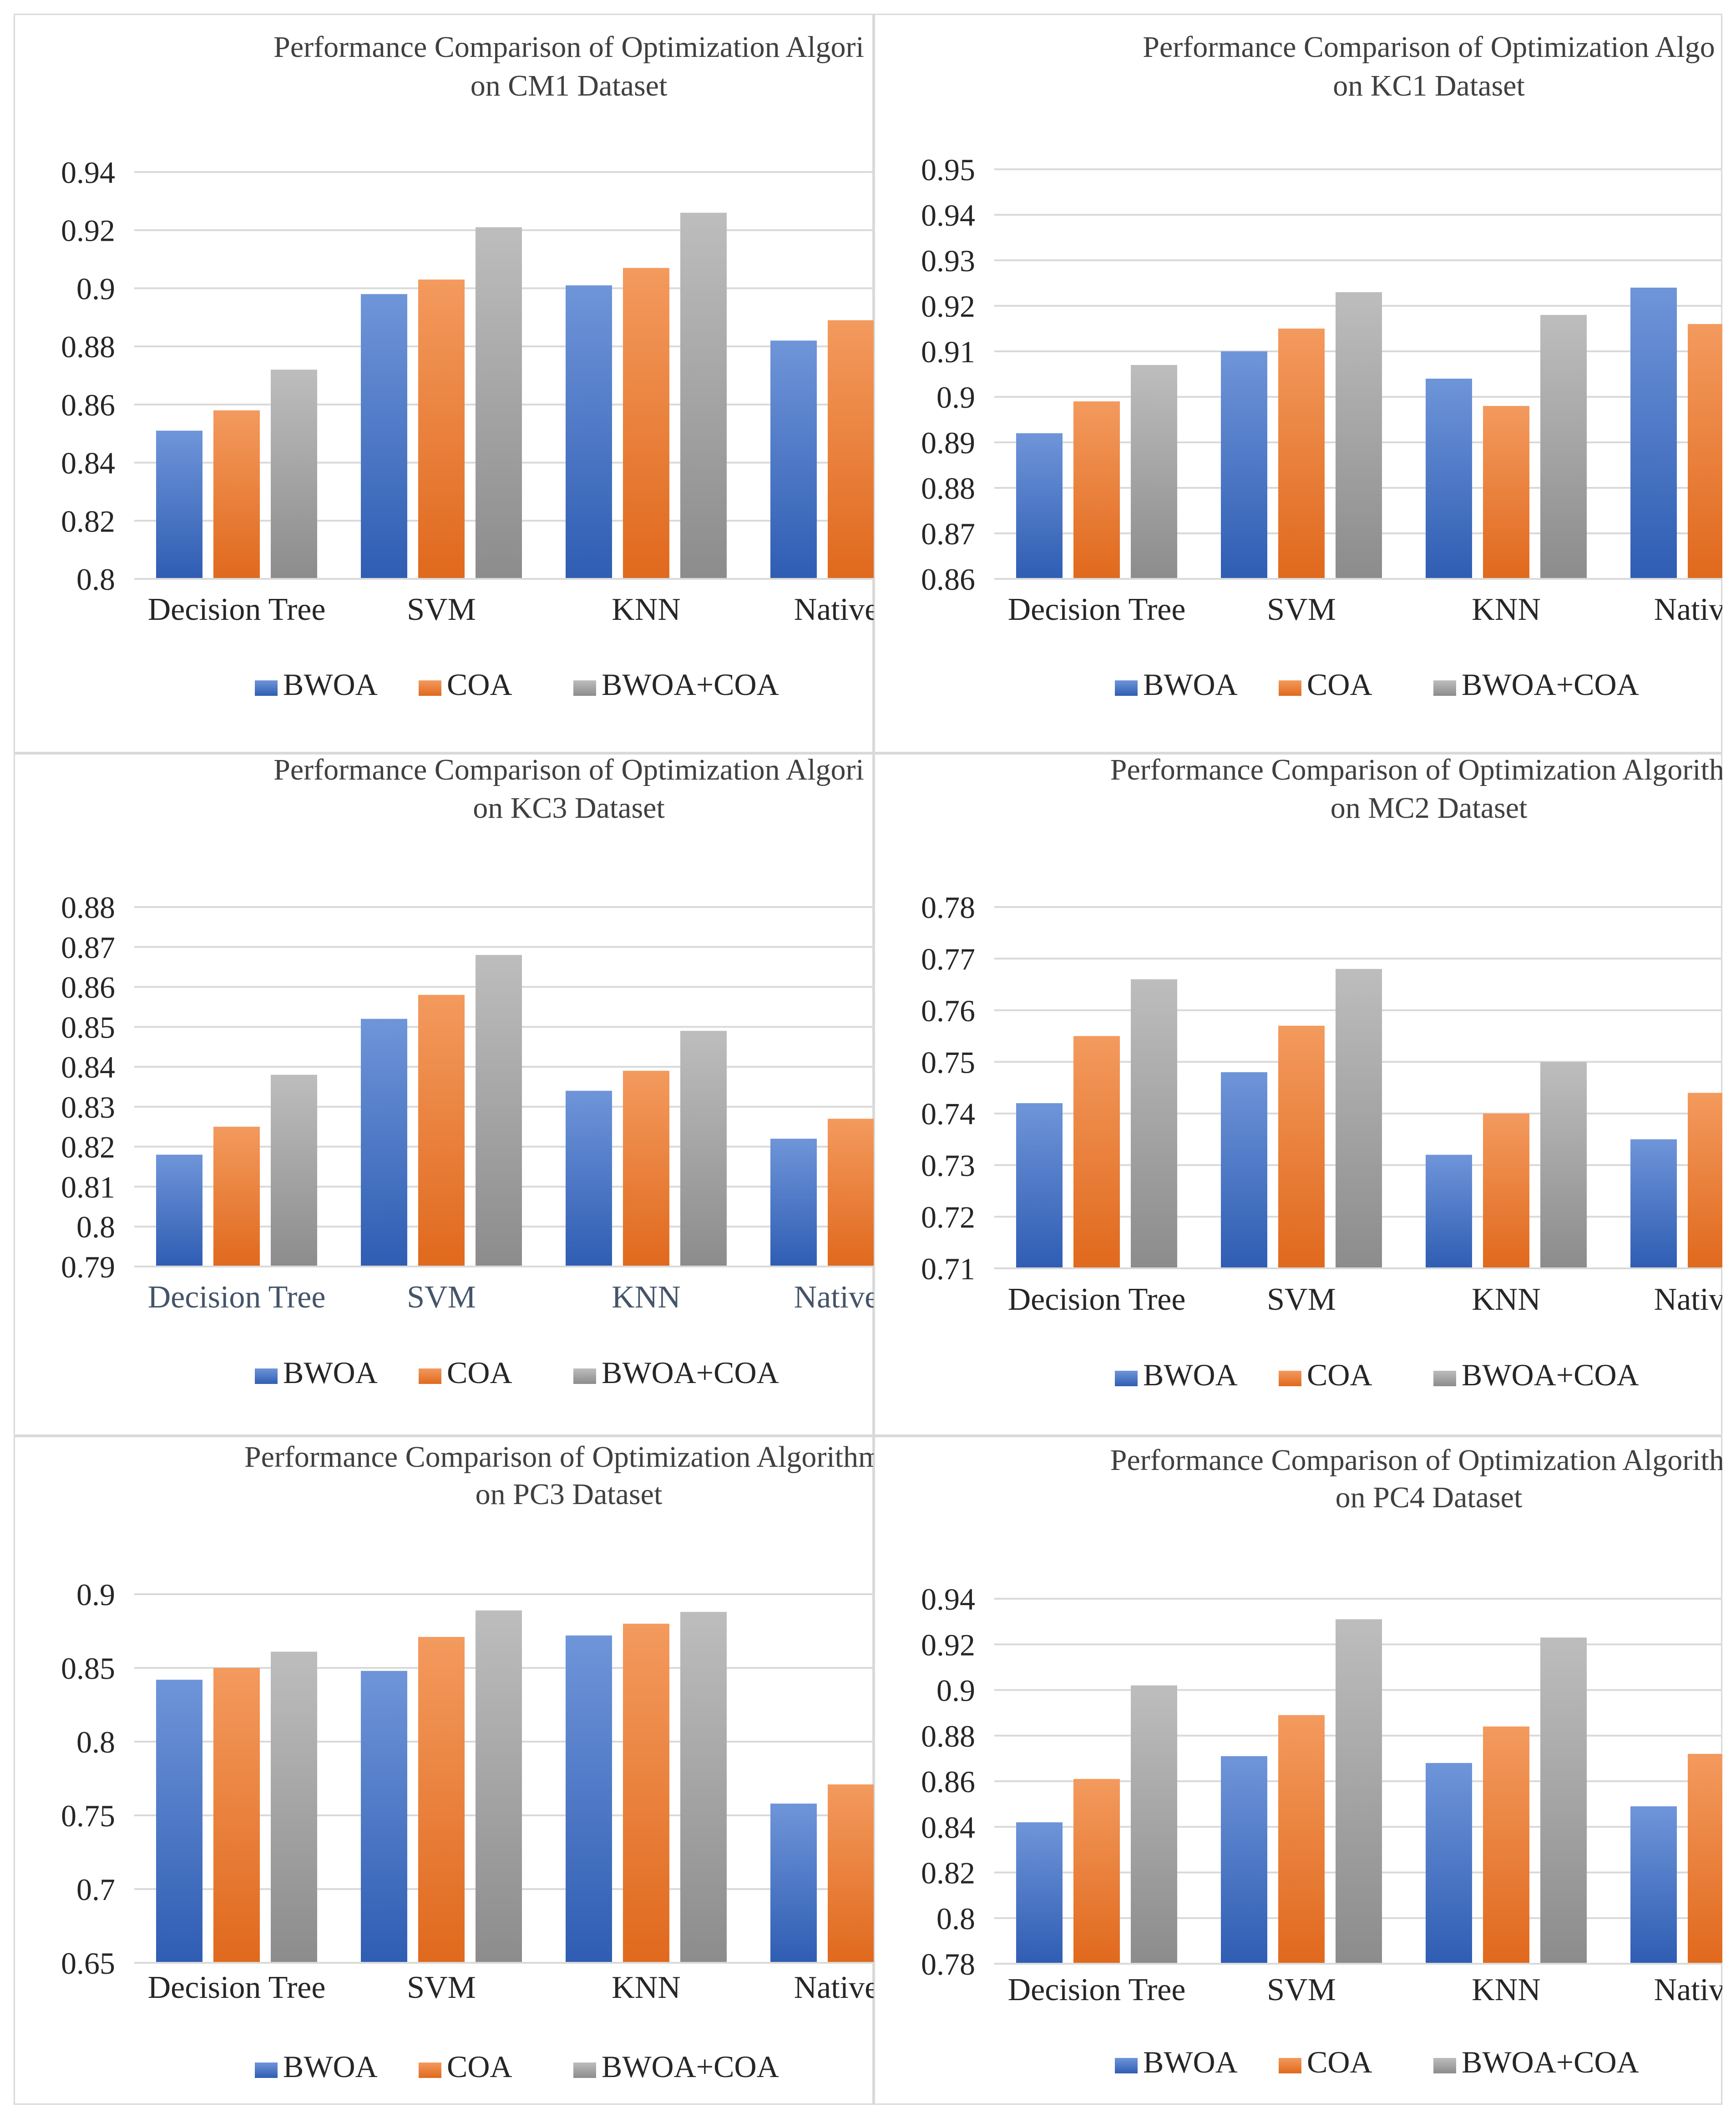 This screenshot has height=2113, width=1736. What do you see at coordinates (948, 443) in the screenshot?
I see `y-tick-label: 0.89` at bounding box center [948, 443].